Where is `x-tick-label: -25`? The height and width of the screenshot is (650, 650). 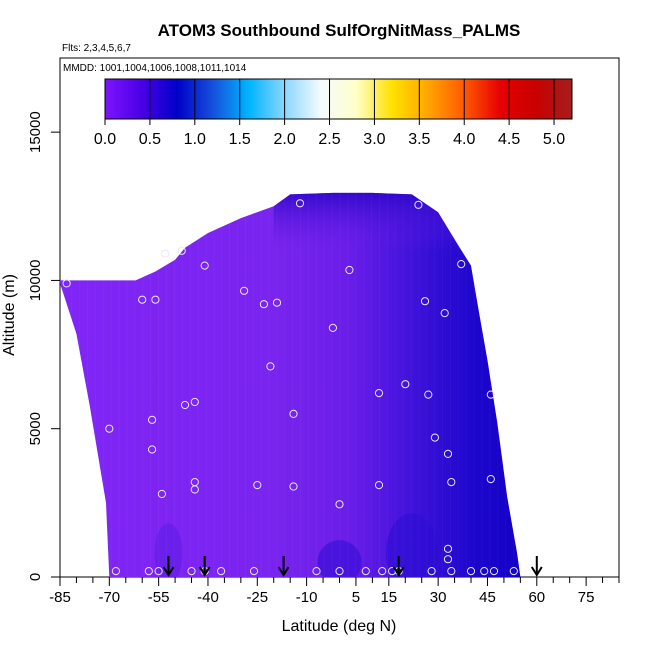 x-tick-label: -25 is located at coordinates (257, 597).